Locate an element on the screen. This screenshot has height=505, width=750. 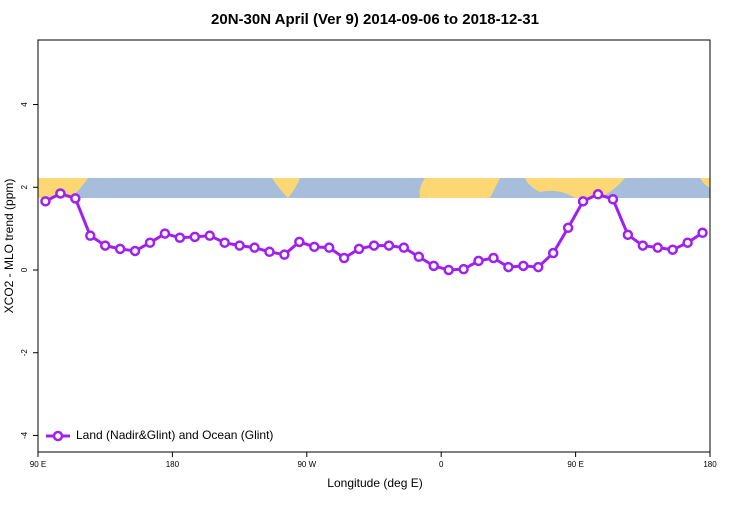
y-axis-label: XCO2 - MLO trend (ppm) is located at coordinates (9, 246).